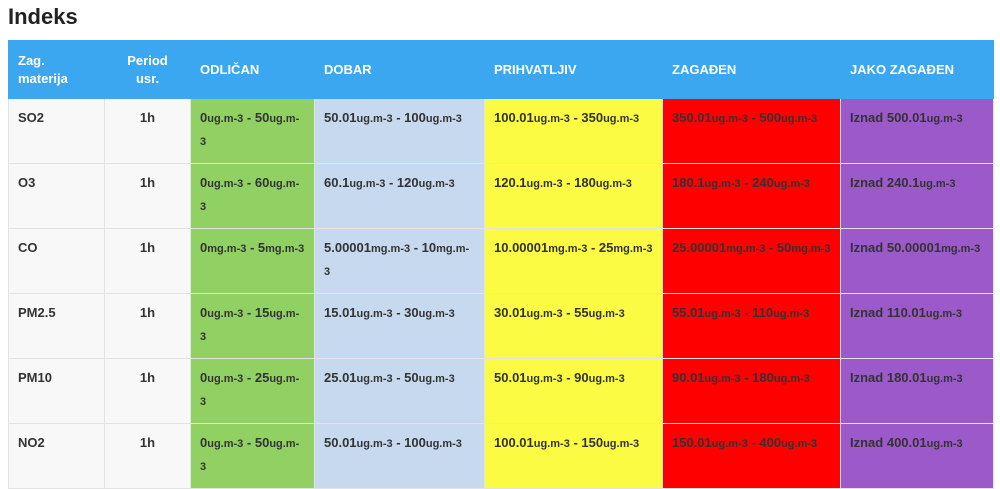 The image size is (1000, 489). I want to click on range-value: Iznad 400.01, so click(888, 442).